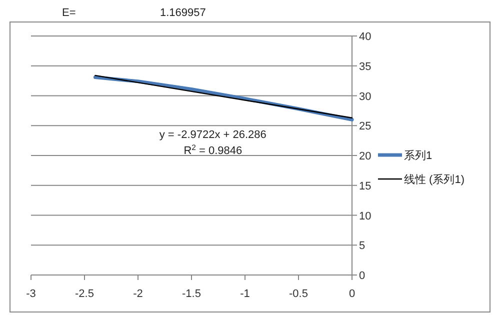 The image size is (500, 315). I want to click on text: 1.169957, so click(183, 13).